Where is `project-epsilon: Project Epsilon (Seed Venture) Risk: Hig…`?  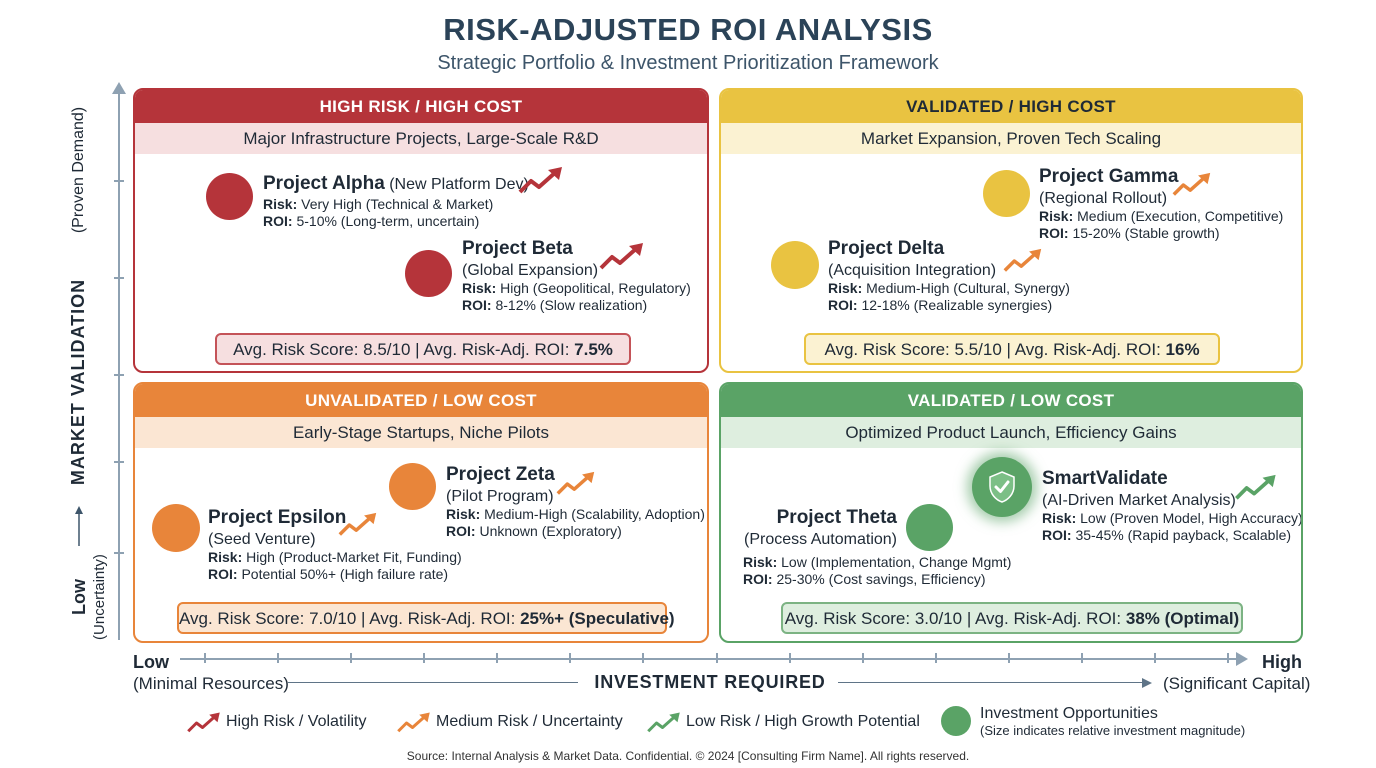 project-epsilon: Project Epsilon (Seed Venture) Risk: Hig… is located at coordinates (335, 545).